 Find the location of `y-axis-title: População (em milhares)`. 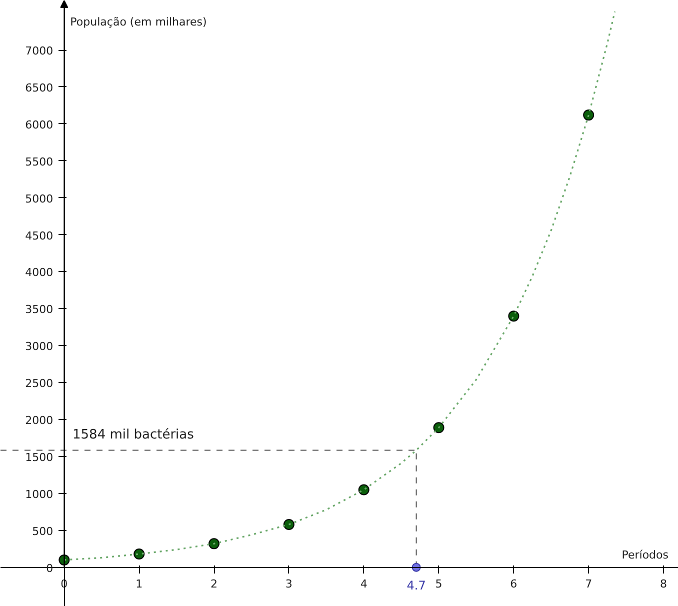

y-axis-title: População (em milhares) is located at coordinates (138, 22).